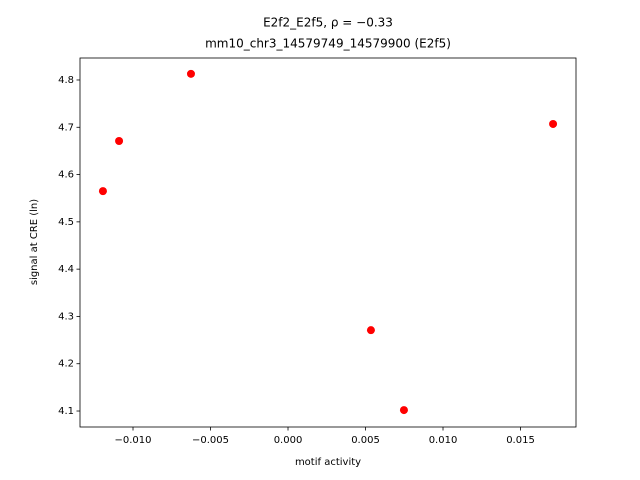 This screenshot has height=480, width=640. I want to click on y-tick-label: 4.3, so click(66, 316).